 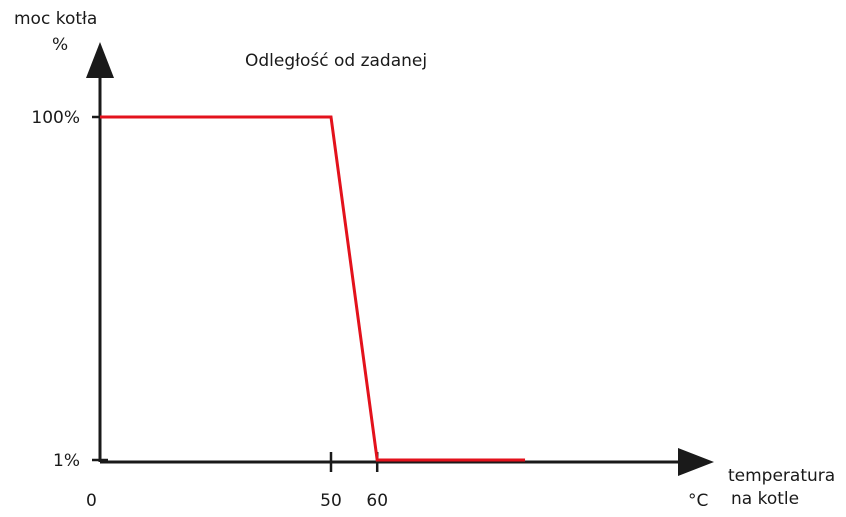 I want to click on y-tick-label: 100%, so click(x=55, y=118).